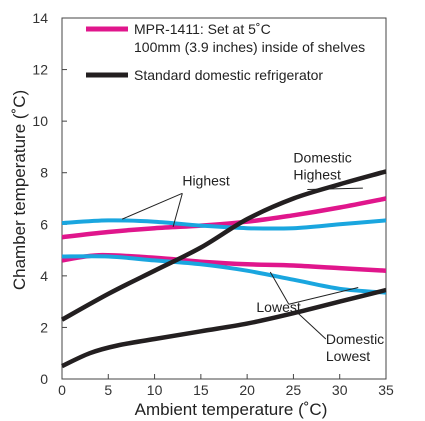  What do you see at coordinates (19, 190) in the screenshot?
I see `y-axis-title: Chamber temperature (˚C)` at bounding box center [19, 190].